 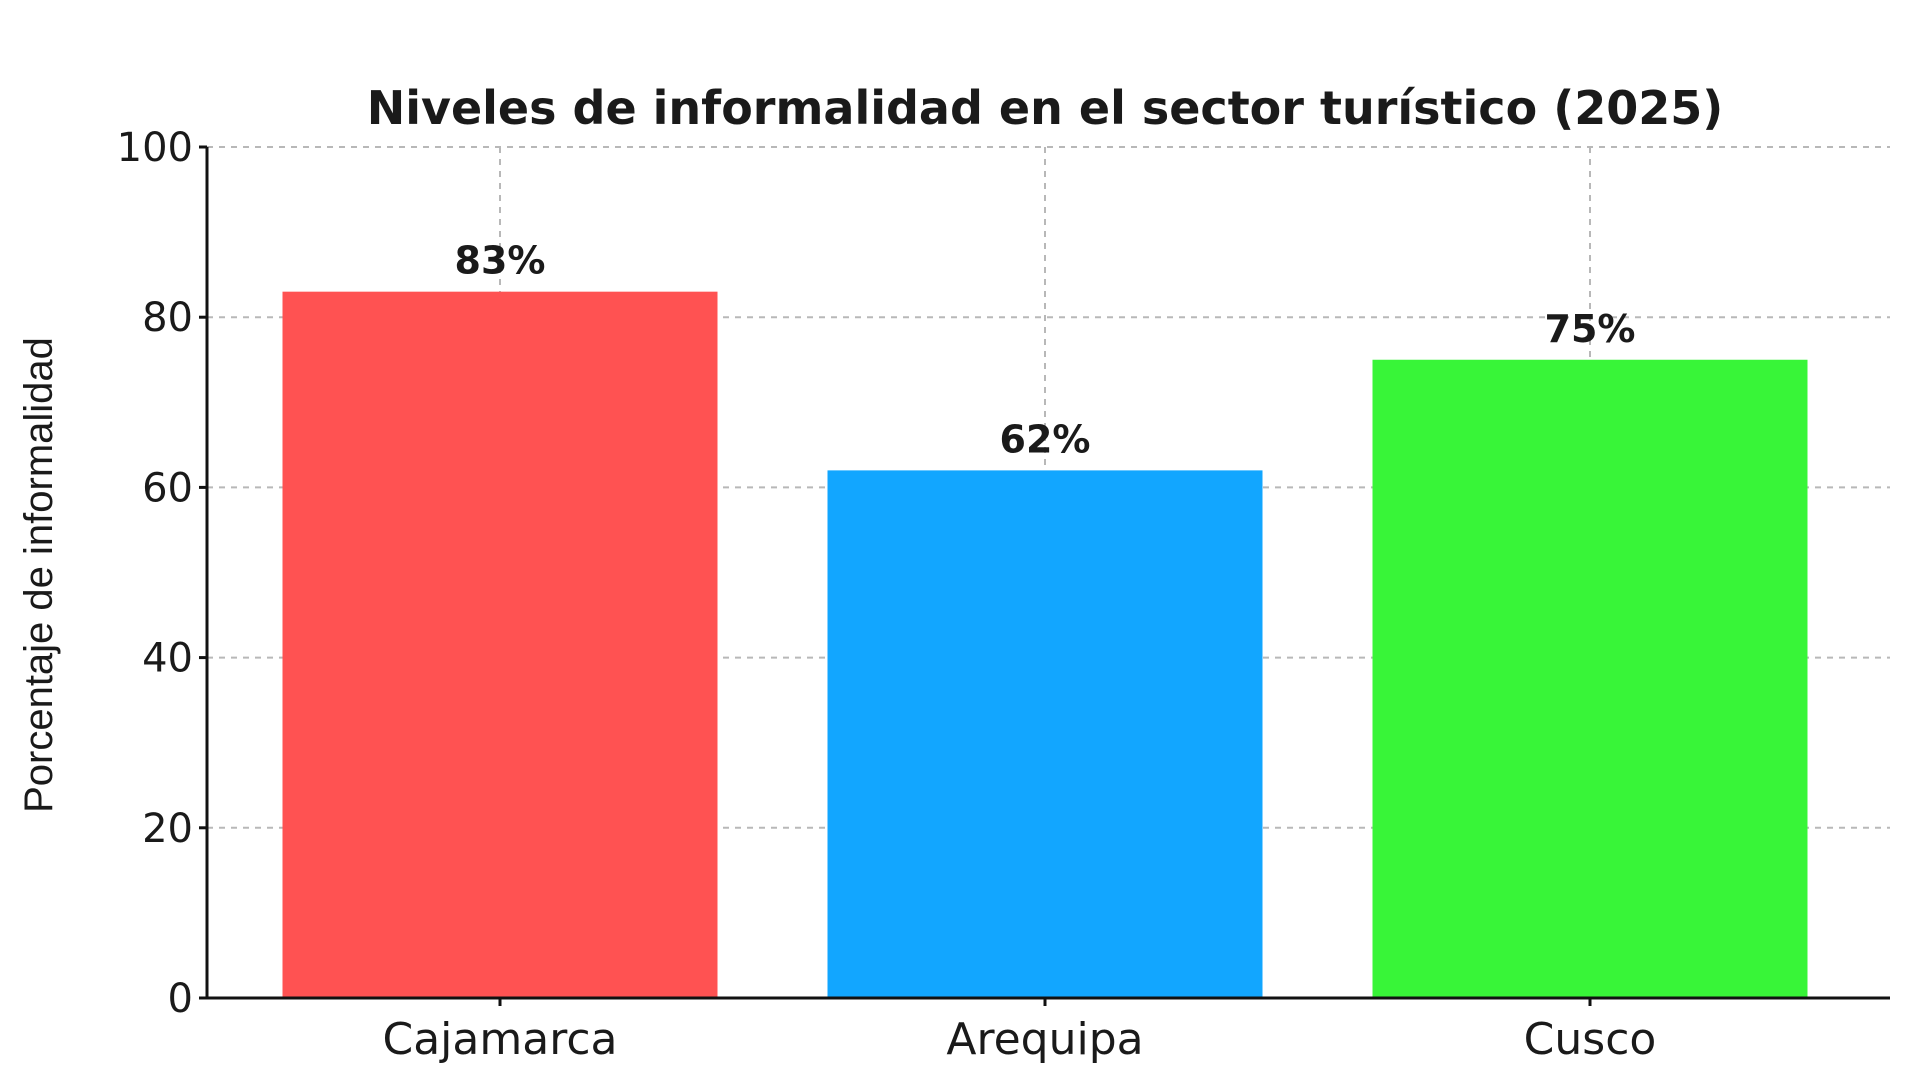 I want to click on bar-cajamarca, so click(x=500, y=644).